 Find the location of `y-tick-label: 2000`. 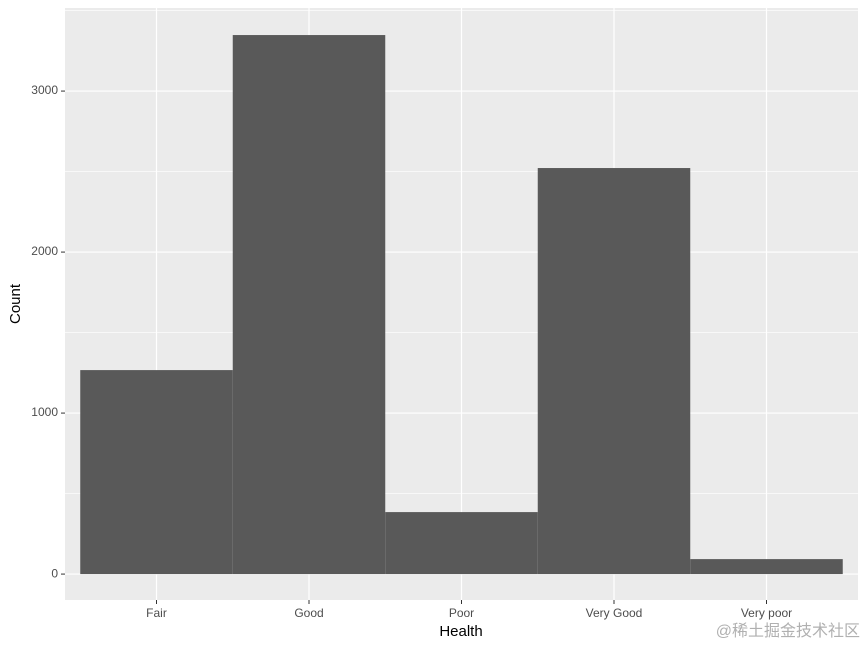

y-tick-label: 2000 is located at coordinates (44, 251).